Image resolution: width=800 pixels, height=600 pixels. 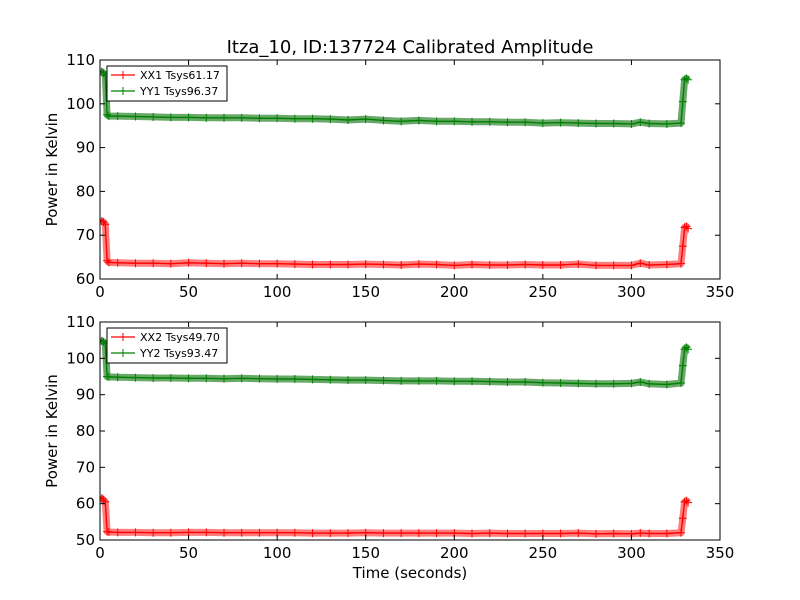 I want to click on legend-label: XX1 Tsys61.17, so click(x=180, y=75).